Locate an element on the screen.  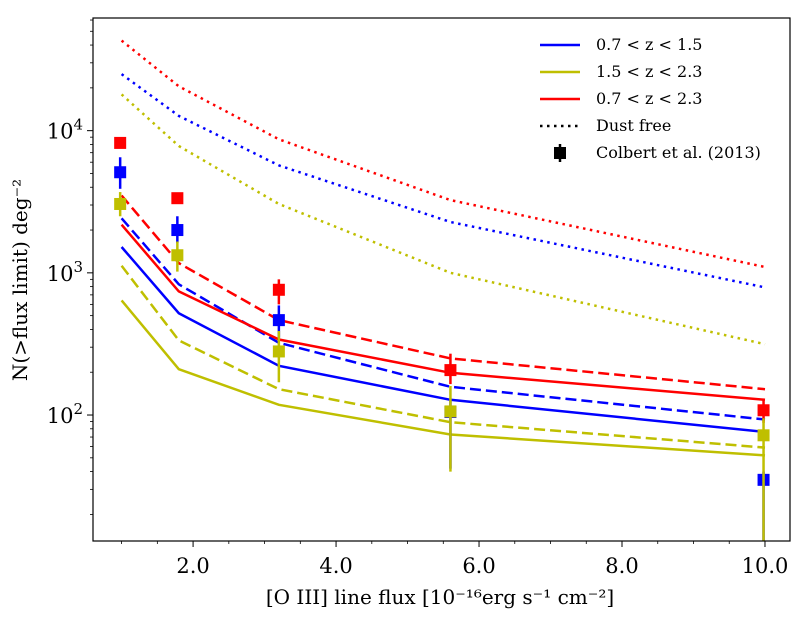
y-axis-title: N(>flux limit) deg⁻² is located at coordinates (20, 280).